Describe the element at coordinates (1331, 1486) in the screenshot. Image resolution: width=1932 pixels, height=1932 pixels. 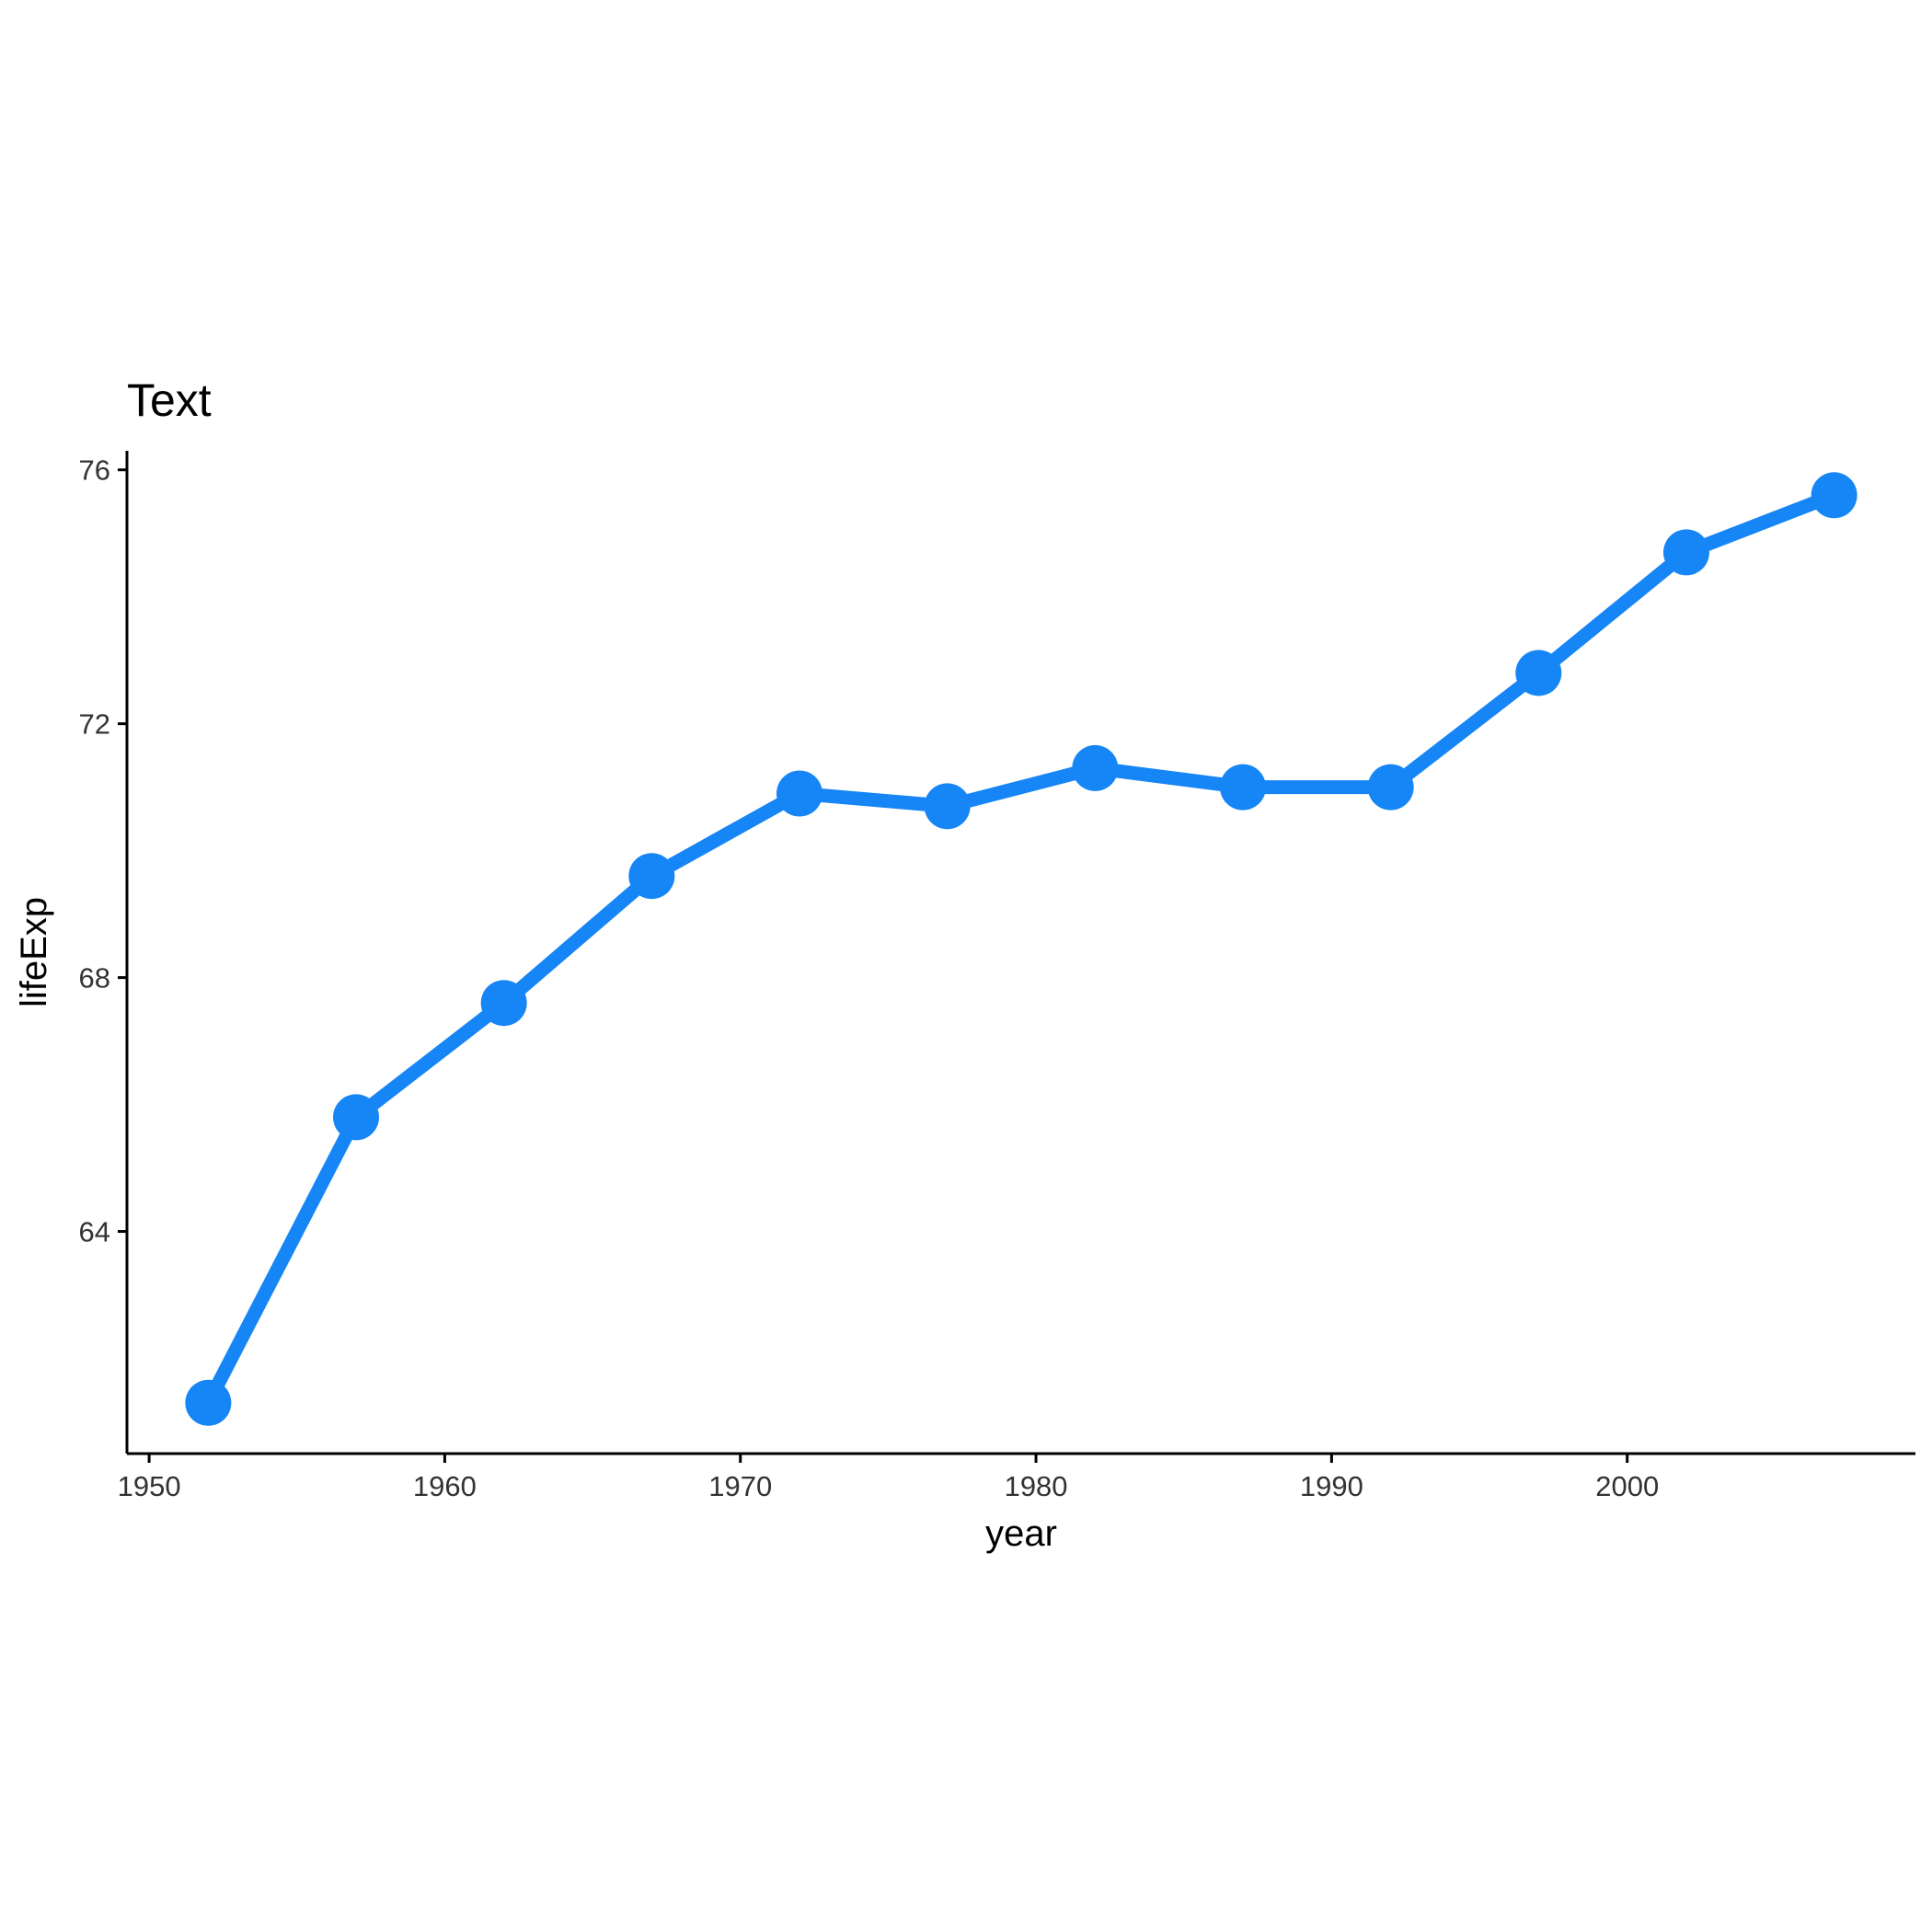
I see `x-tick-label: 1990` at that location.